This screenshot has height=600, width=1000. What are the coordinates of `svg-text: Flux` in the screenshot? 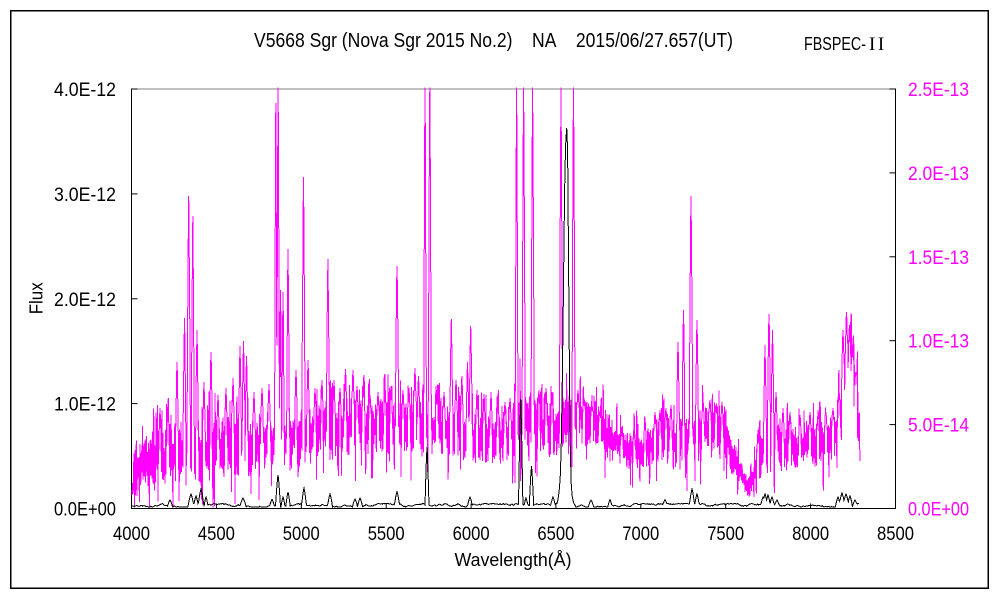 It's located at (37, 298).